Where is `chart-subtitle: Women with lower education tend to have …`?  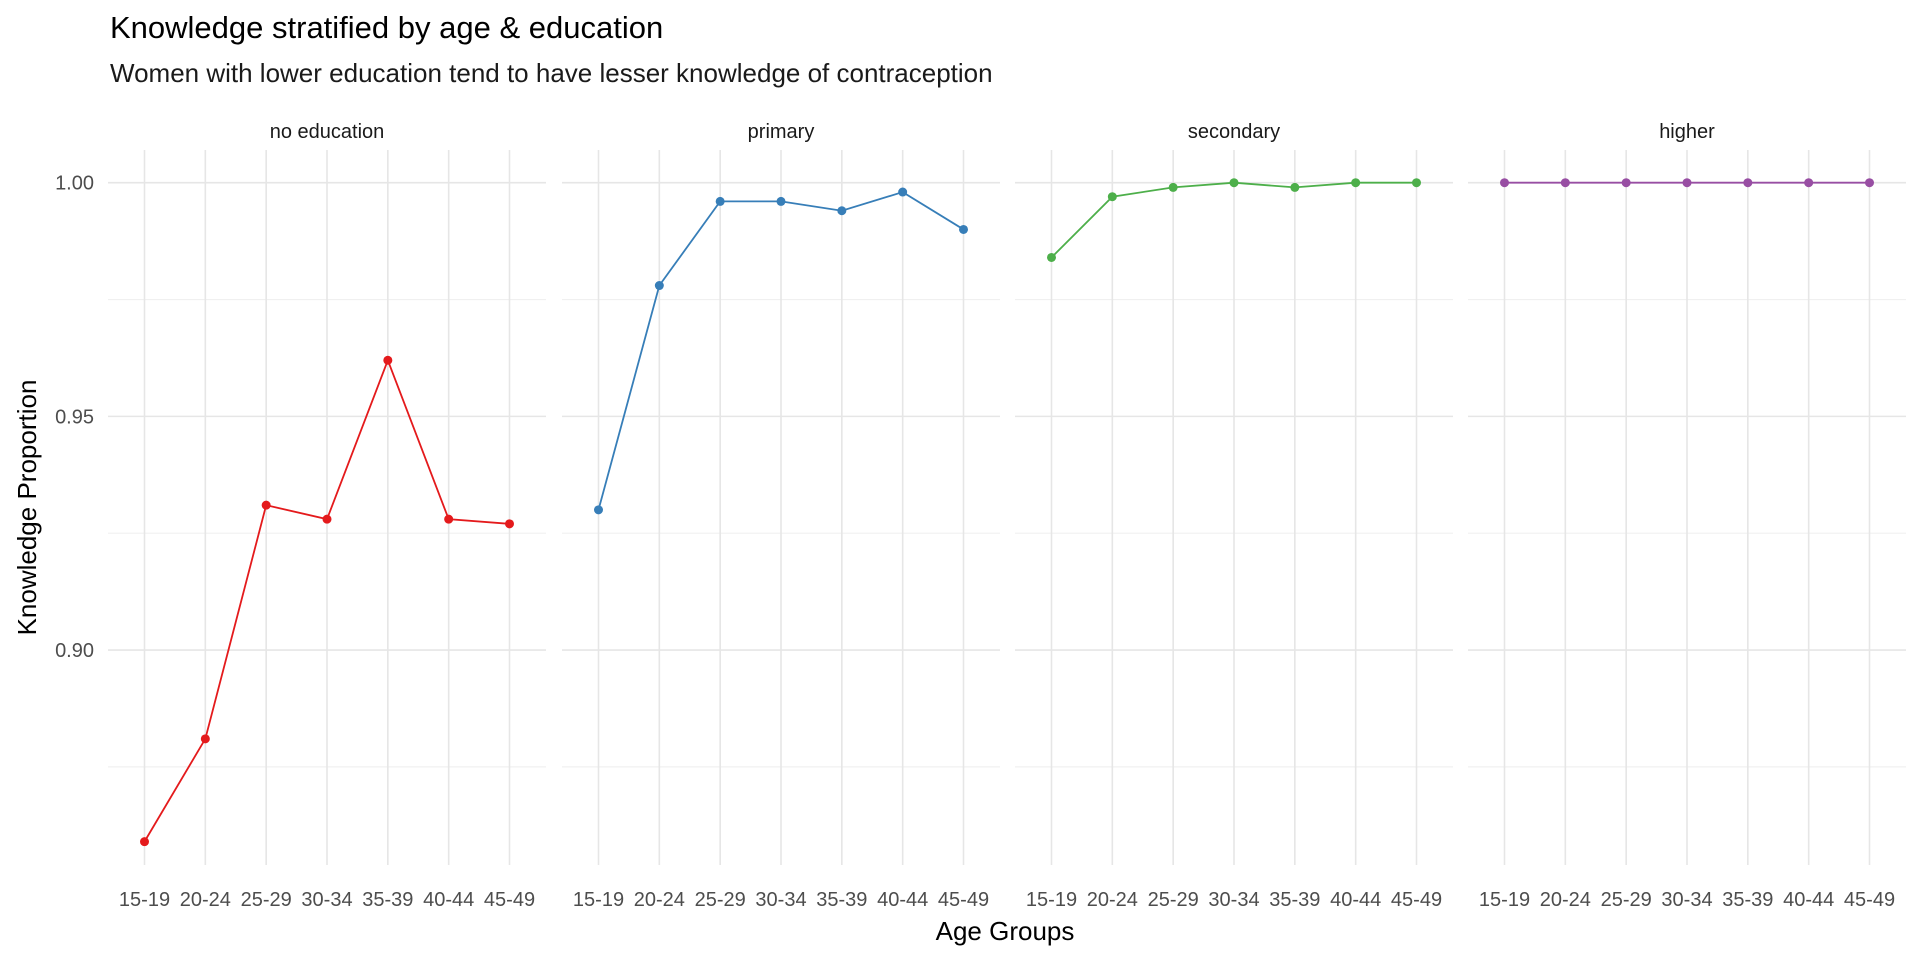
chart-subtitle: Women with lower education tend to have … is located at coordinates (551, 73).